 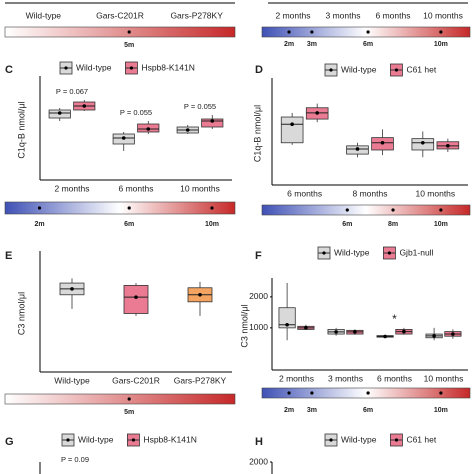 I want to click on annotation: P = 0.067, so click(x=72, y=91).